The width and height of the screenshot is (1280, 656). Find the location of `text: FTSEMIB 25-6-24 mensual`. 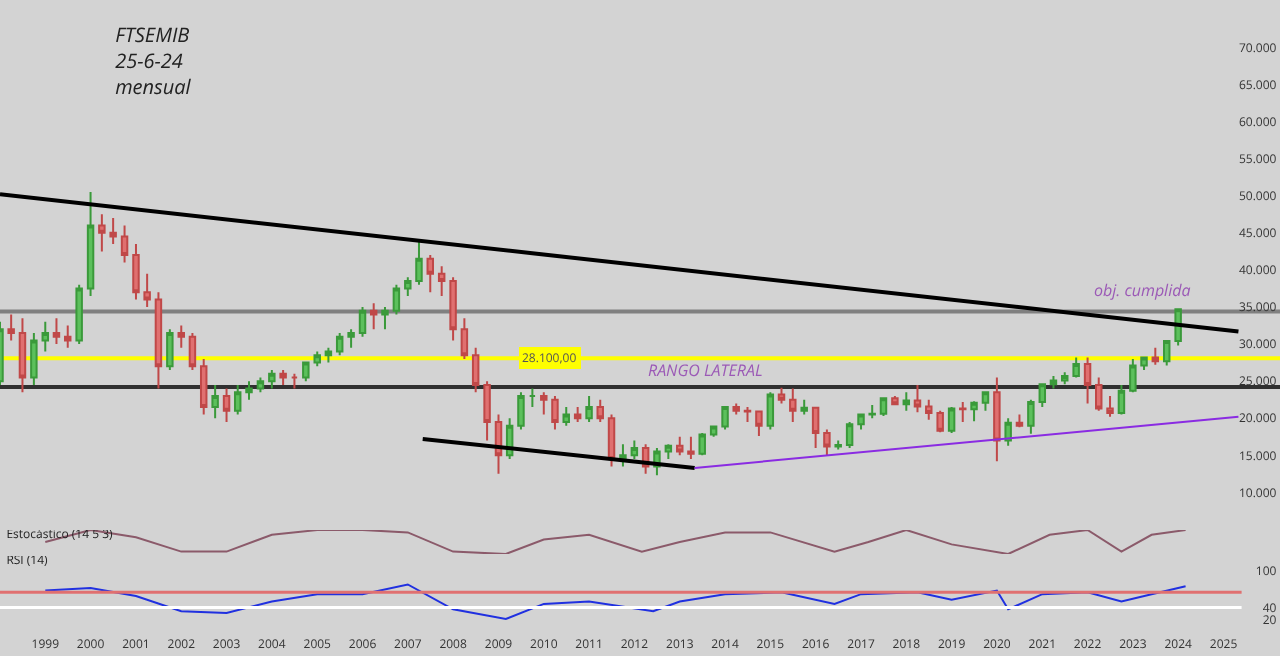

text: FTSEMIB 25-6-24 mensual is located at coordinates (153, 60).